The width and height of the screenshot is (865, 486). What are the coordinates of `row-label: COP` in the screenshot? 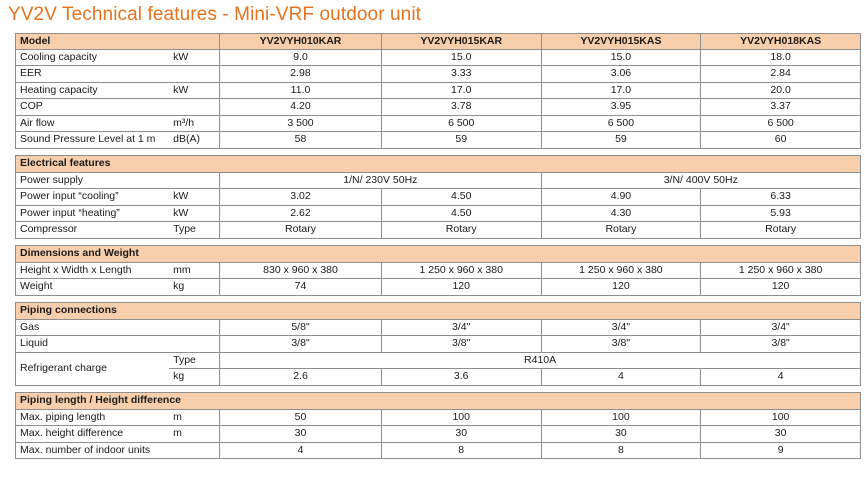 It's located at (92, 107).